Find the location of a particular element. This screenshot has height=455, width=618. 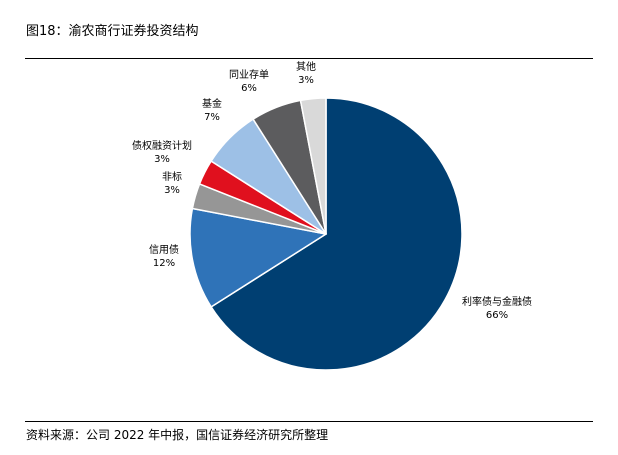

slice-label-7: 其他 is located at coordinates (306, 66).